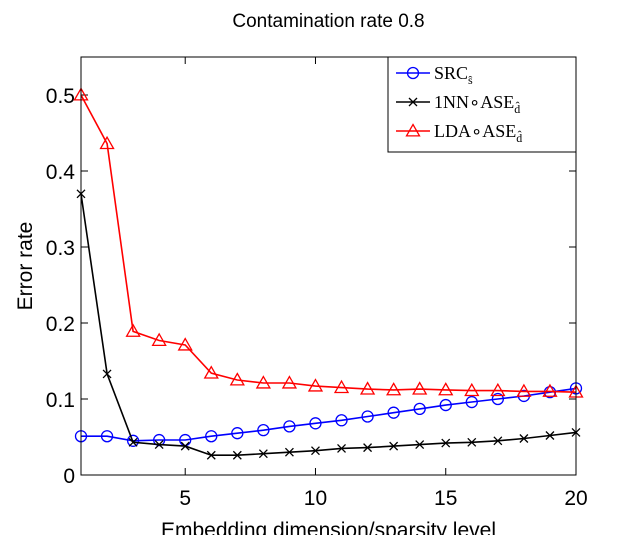 Image resolution: width=637 pixels, height=535 pixels. I want to click on legend-item: SRCŝ, so click(434, 75).